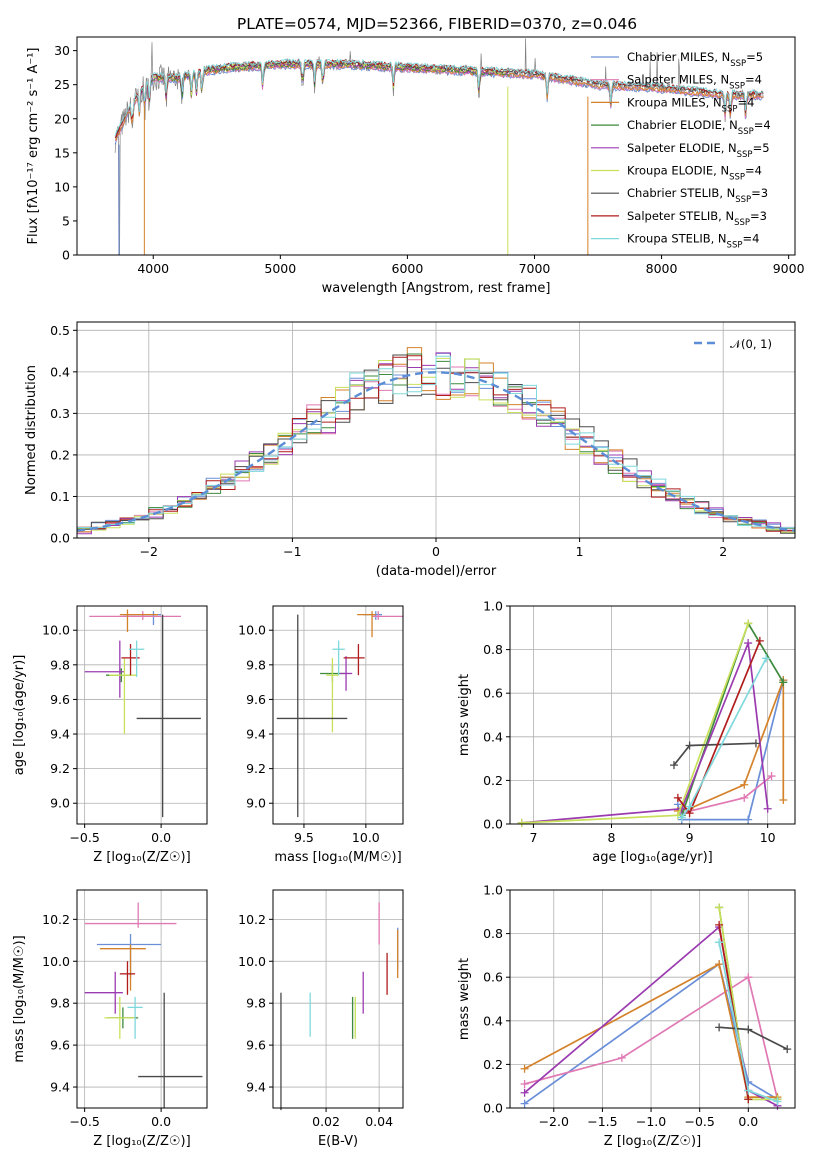  What do you see at coordinates (62, 152) in the screenshot?
I see `y-tick-label: 15` at bounding box center [62, 152].